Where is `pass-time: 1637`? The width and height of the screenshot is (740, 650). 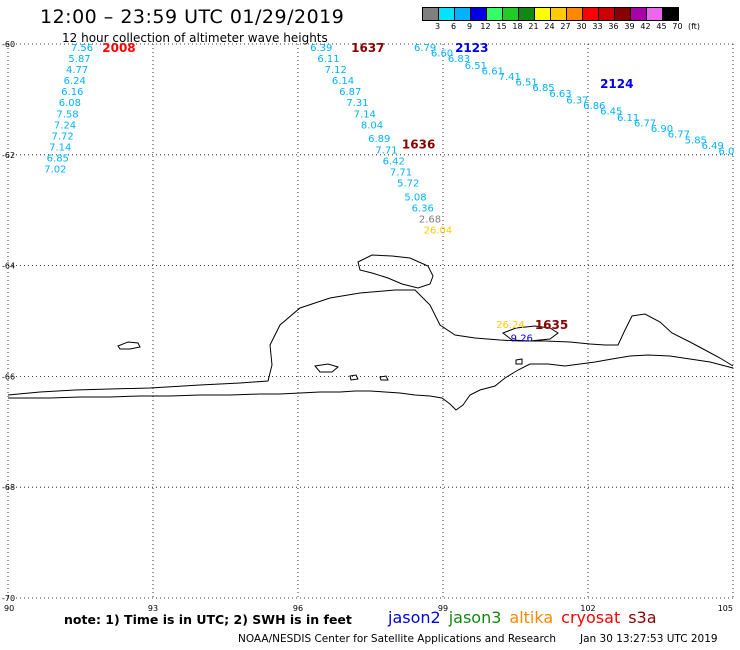 pass-time: 1637 is located at coordinates (367, 48).